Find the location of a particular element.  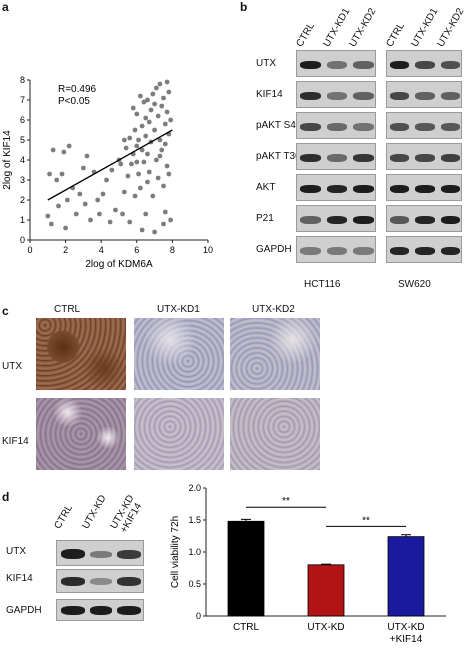

d-blot-utx is located at coordinates (100, 553).